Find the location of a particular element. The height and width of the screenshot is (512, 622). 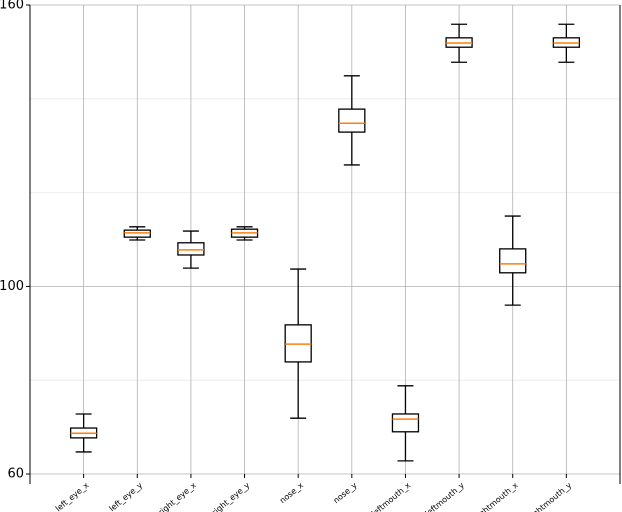

x-tick-label: left_eye_x is located at coordinates (72, 496).